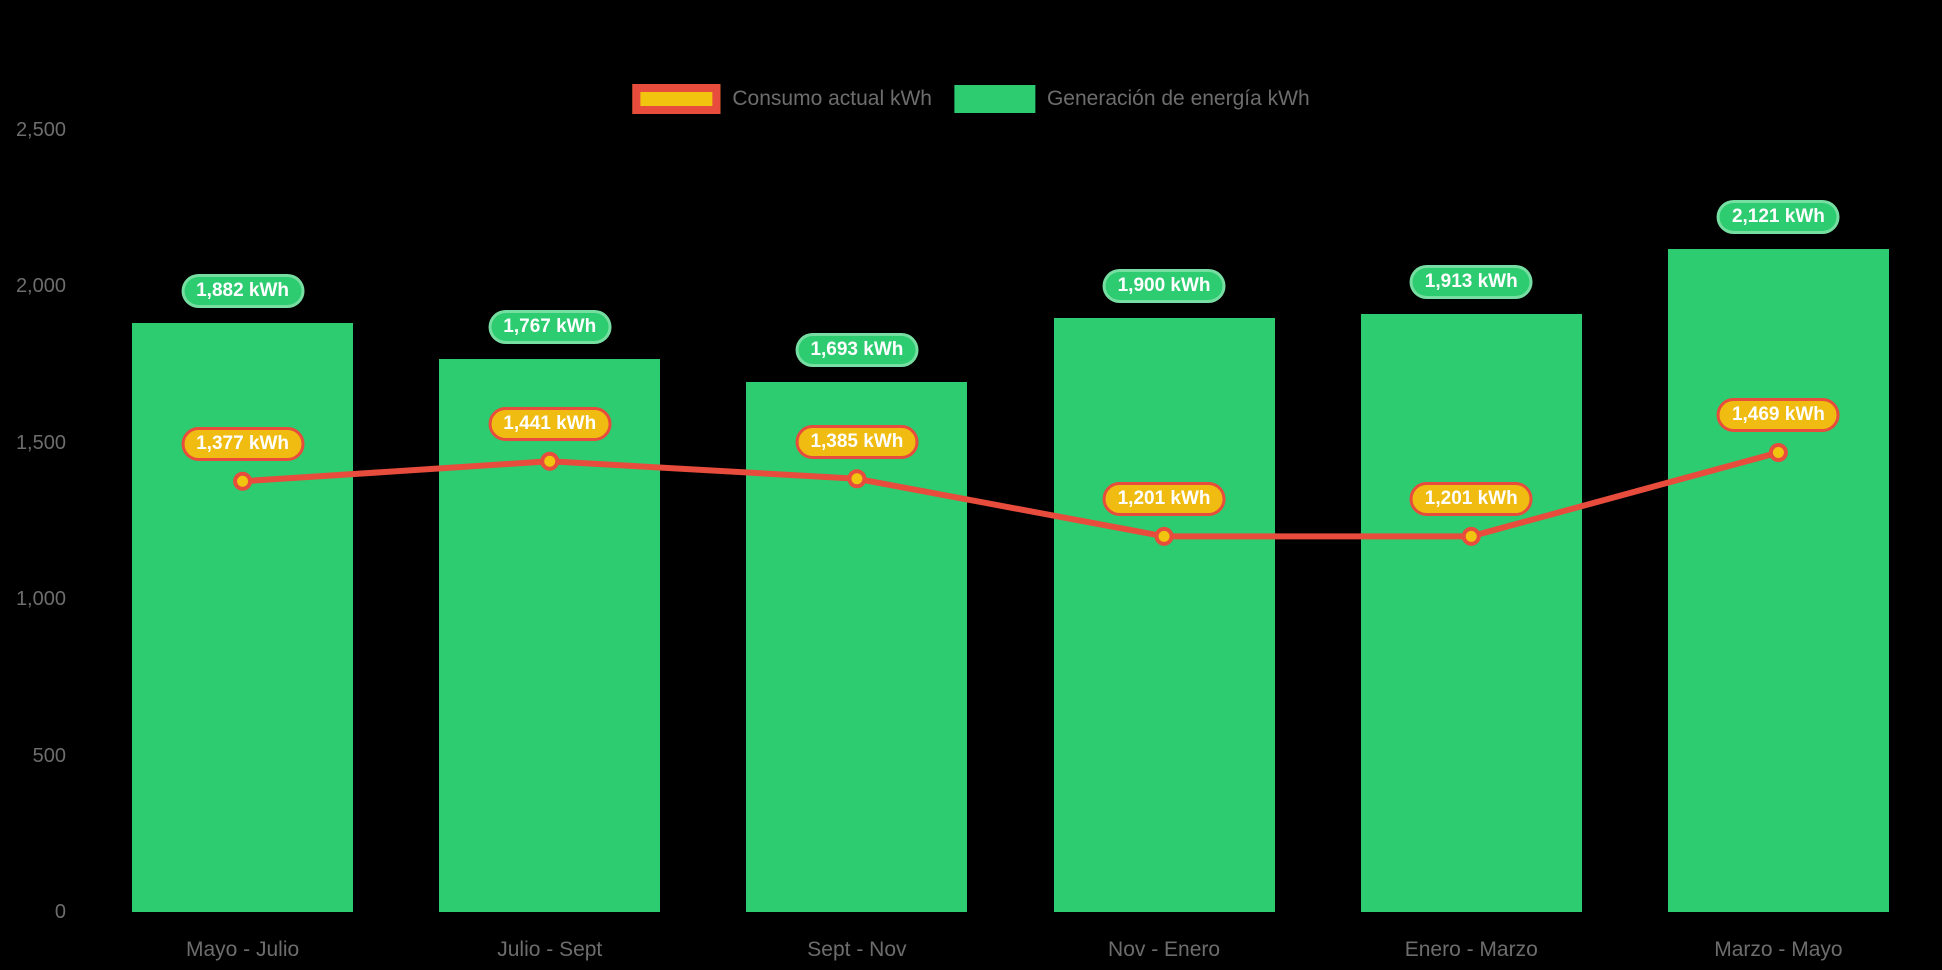 The height and width of the screenshot is (970, 1942). I want to click on line-value-label: 1,469 kWh, so click(1778, 415).